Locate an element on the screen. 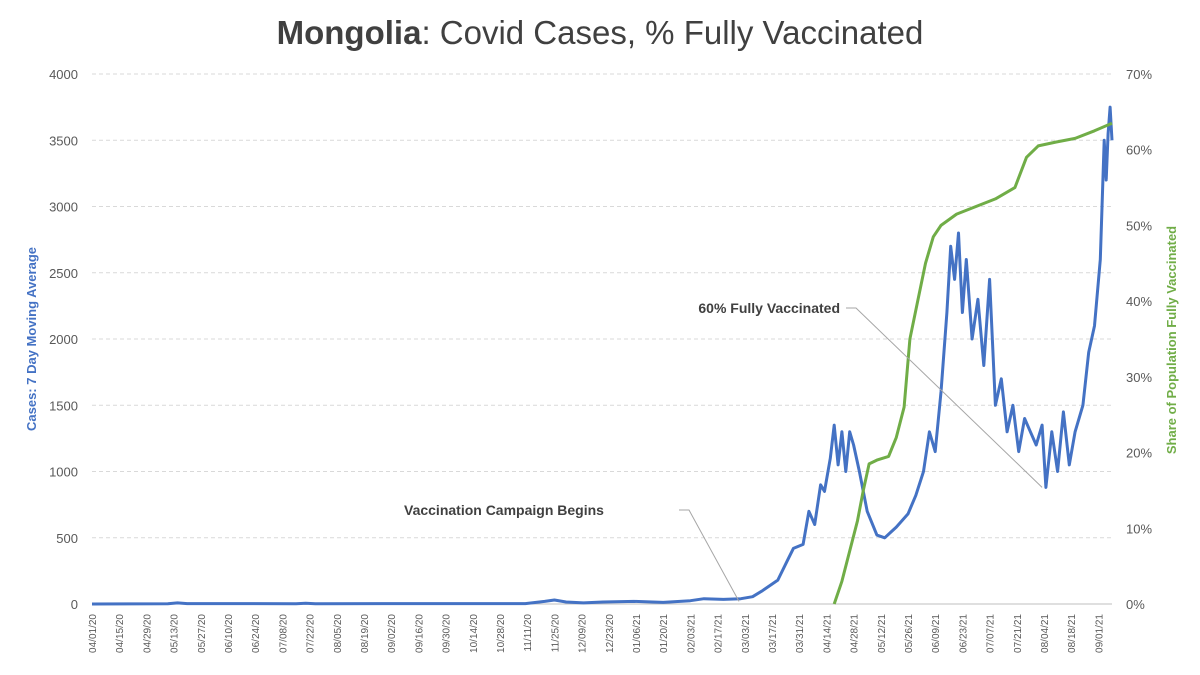 This screenshot has width=1200, height=675. y-tick-label-right: 60% is located at coordinates (1139, 150).